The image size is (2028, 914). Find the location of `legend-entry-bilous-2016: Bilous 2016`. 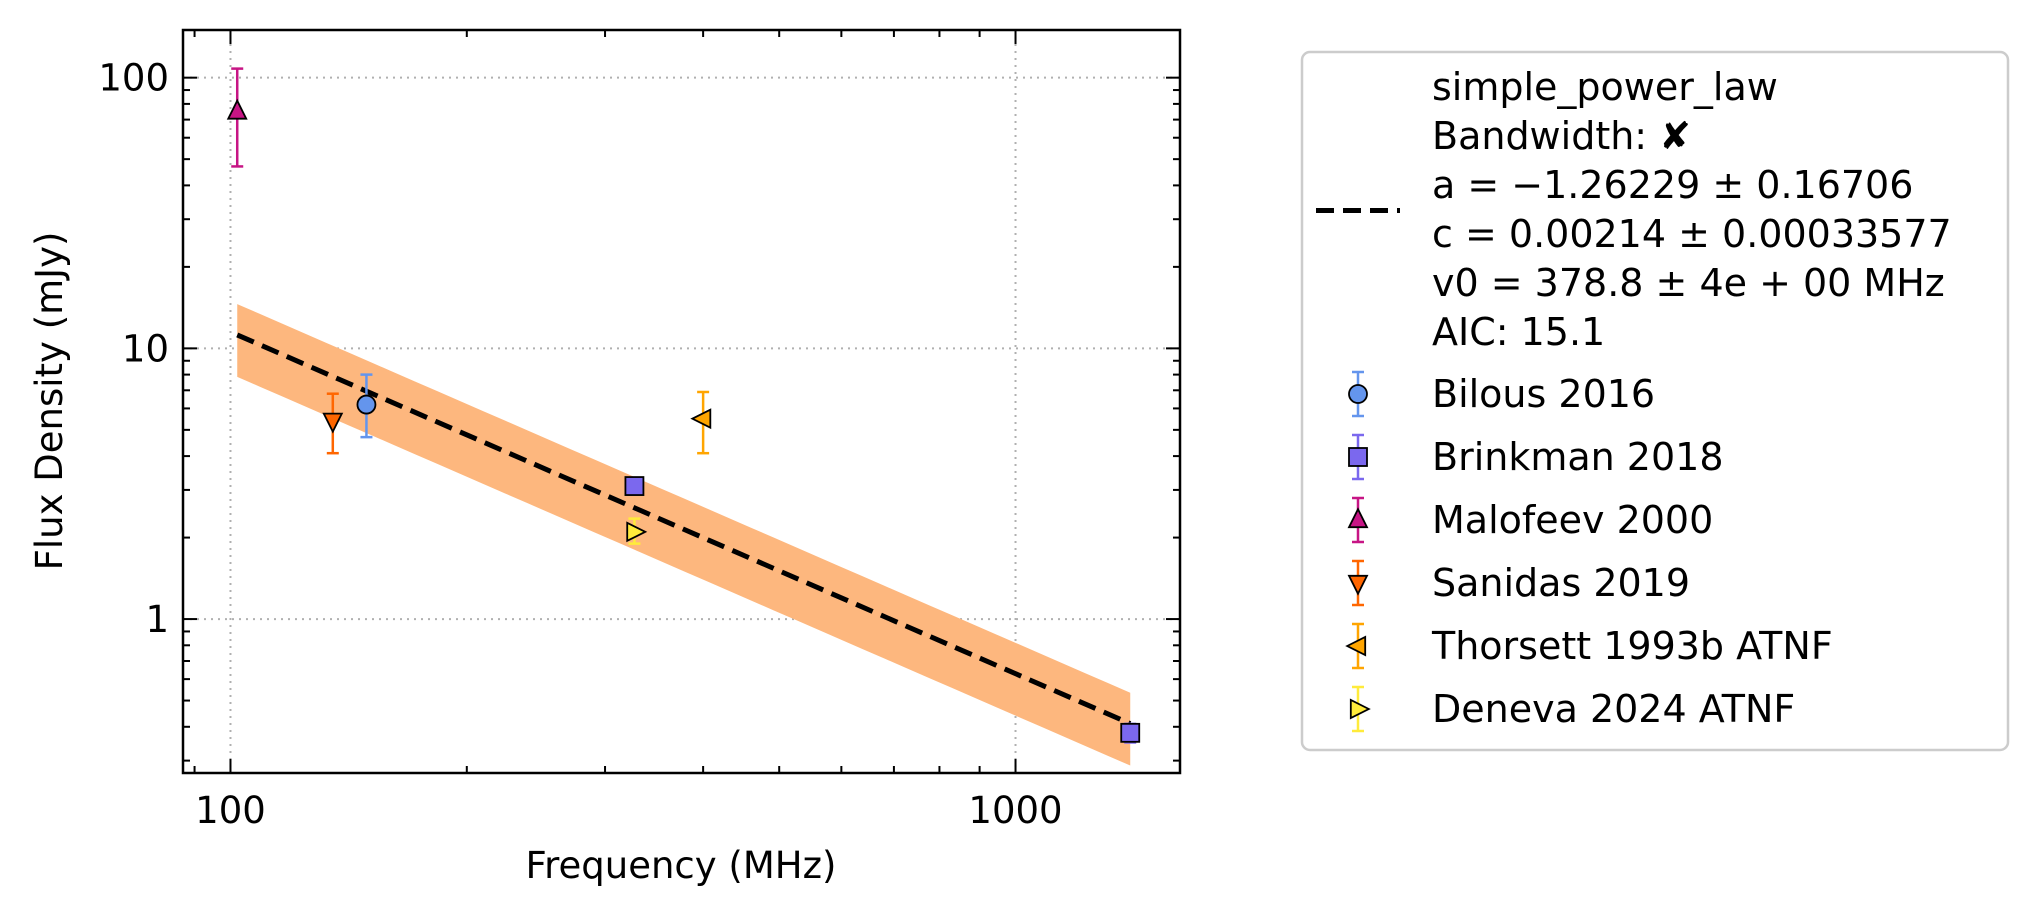

legend-entry-bilous-2016: Bilous 2016 is located at coordinates (1501, 394).